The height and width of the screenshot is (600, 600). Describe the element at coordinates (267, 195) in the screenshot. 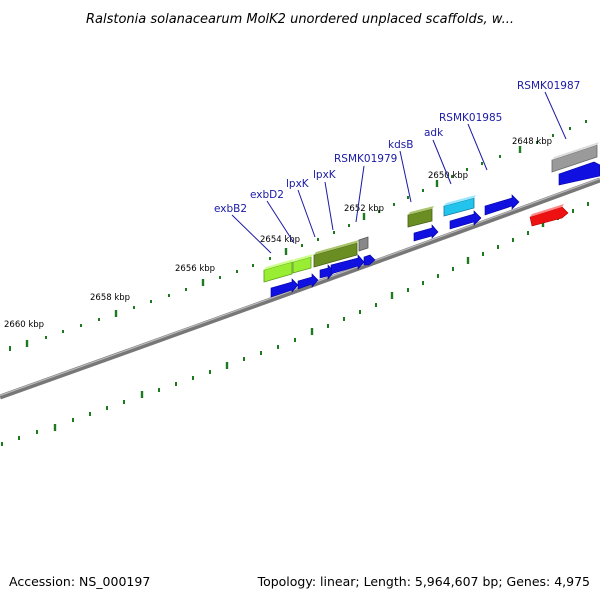

I see `gene-label: exbD2` at that location.